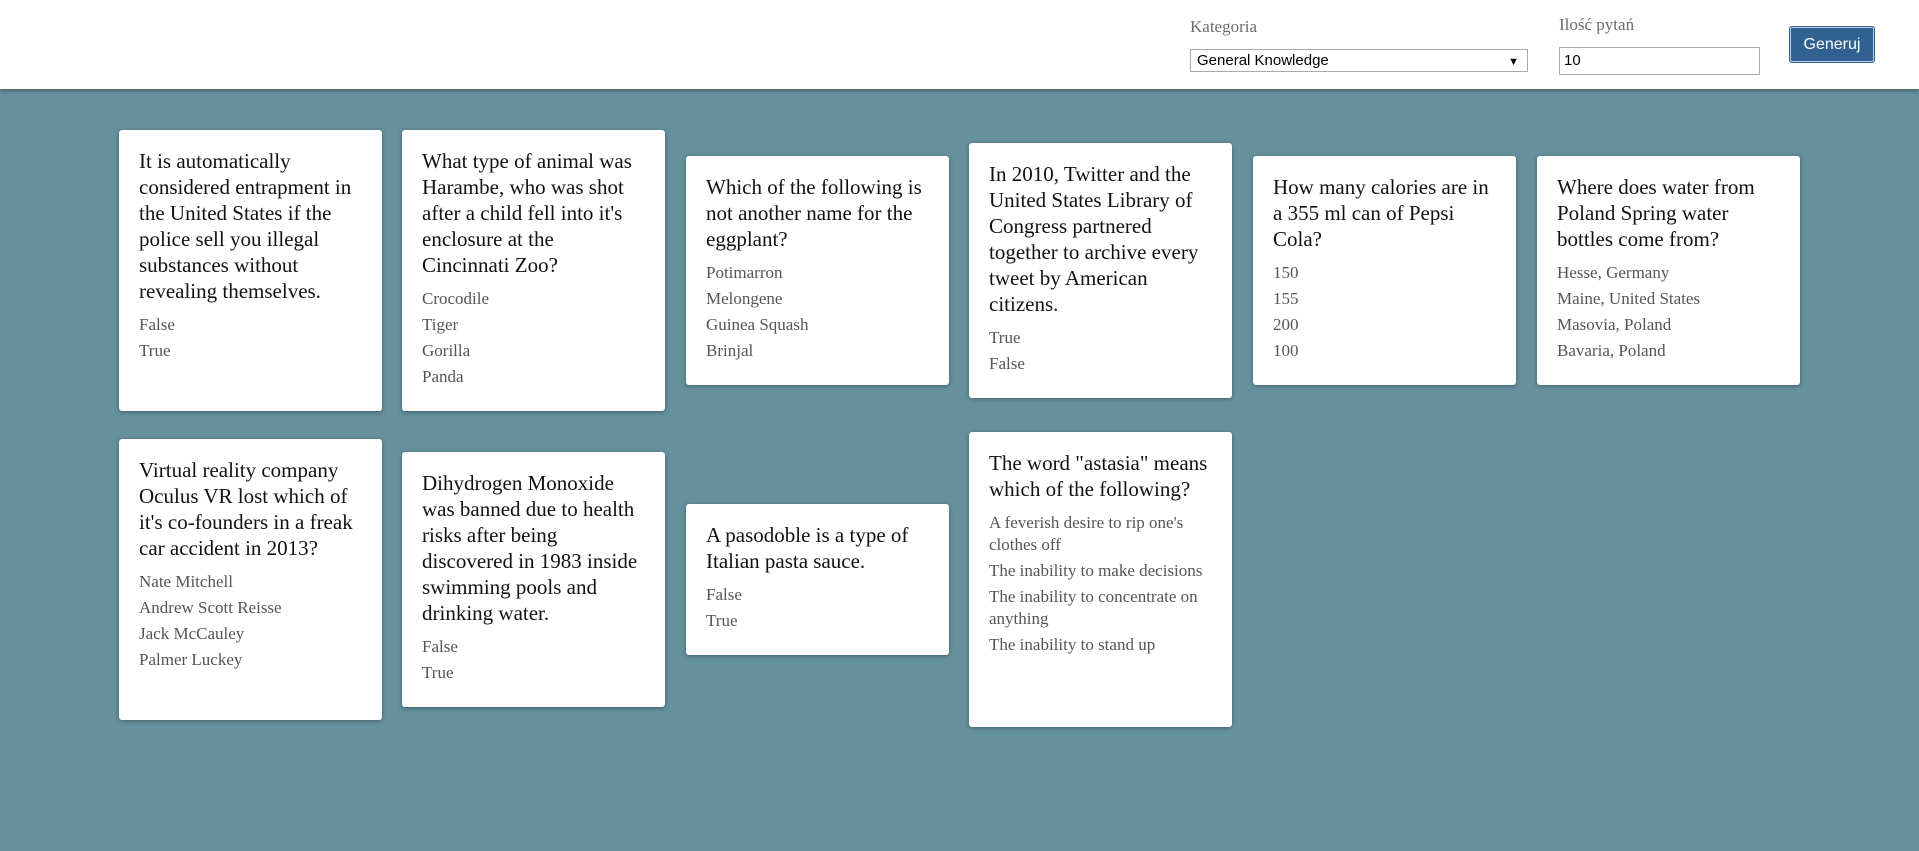 Image resolution: width=1919 pixels, height=851 pixels. I want to click on answer-option: 200, so click(1286, 324).